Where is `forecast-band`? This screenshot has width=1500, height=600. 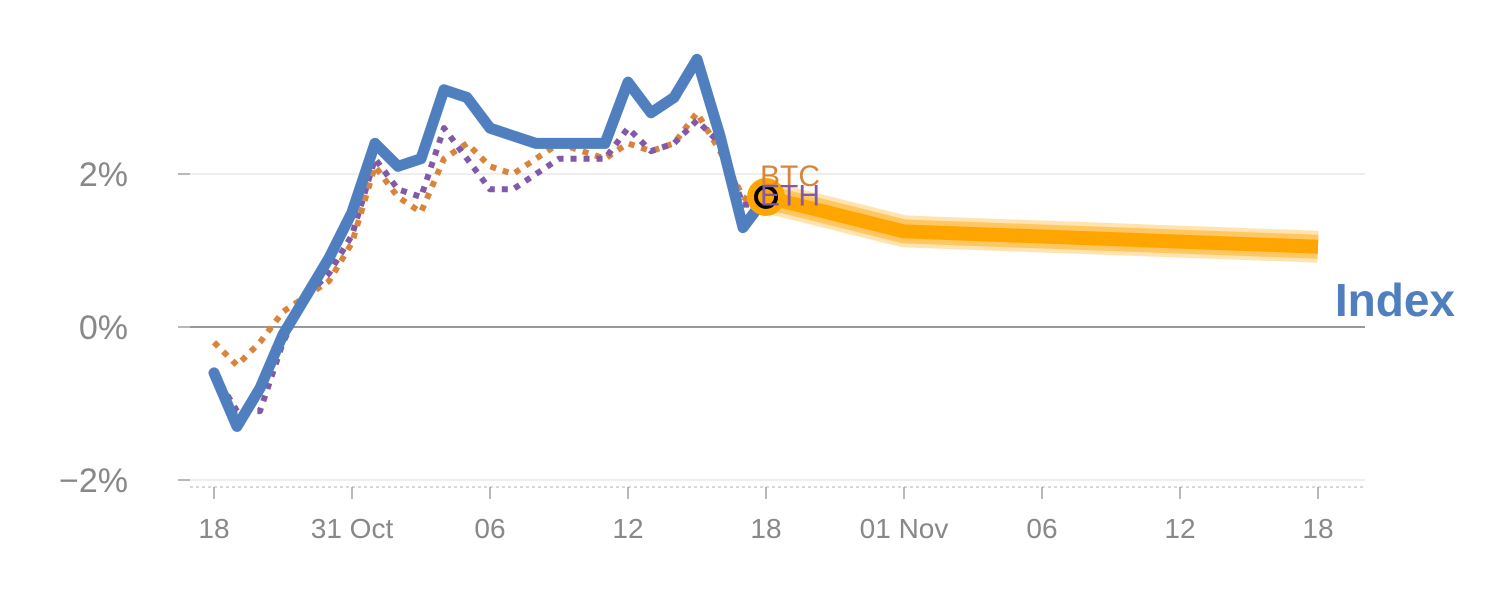
forecast-band is located at coordinates (1033, 220).